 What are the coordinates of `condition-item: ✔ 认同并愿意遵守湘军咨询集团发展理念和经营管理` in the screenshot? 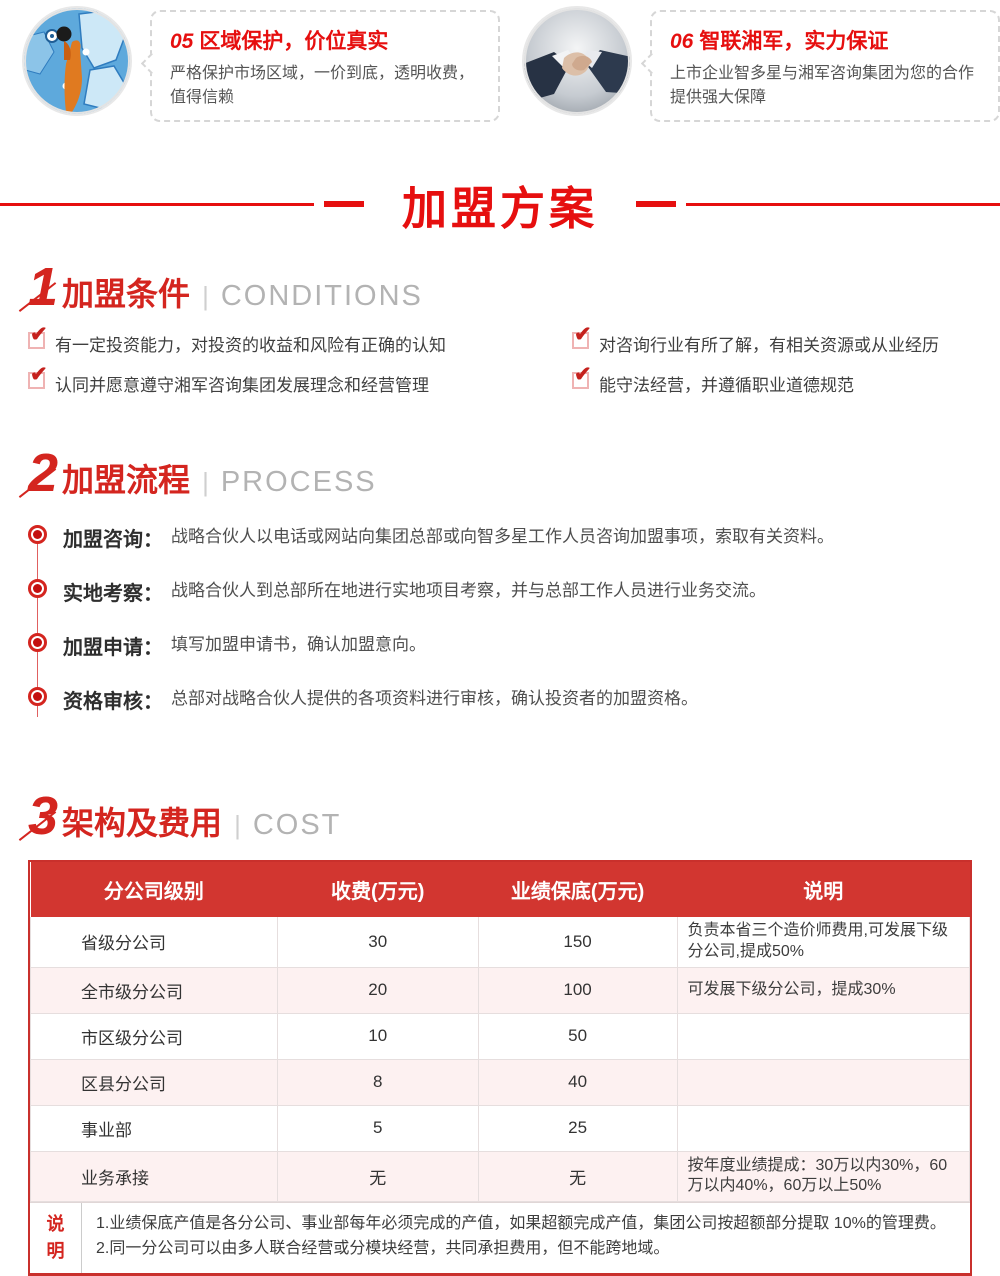 It's located at (298, 380).